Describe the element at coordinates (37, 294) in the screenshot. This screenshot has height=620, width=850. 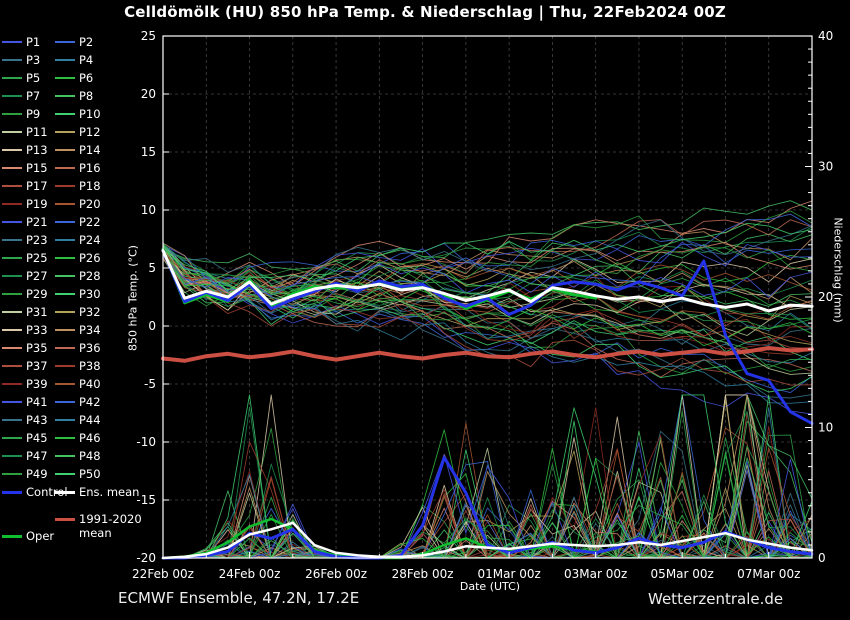
I see `legend-item-label: P29` at that location.